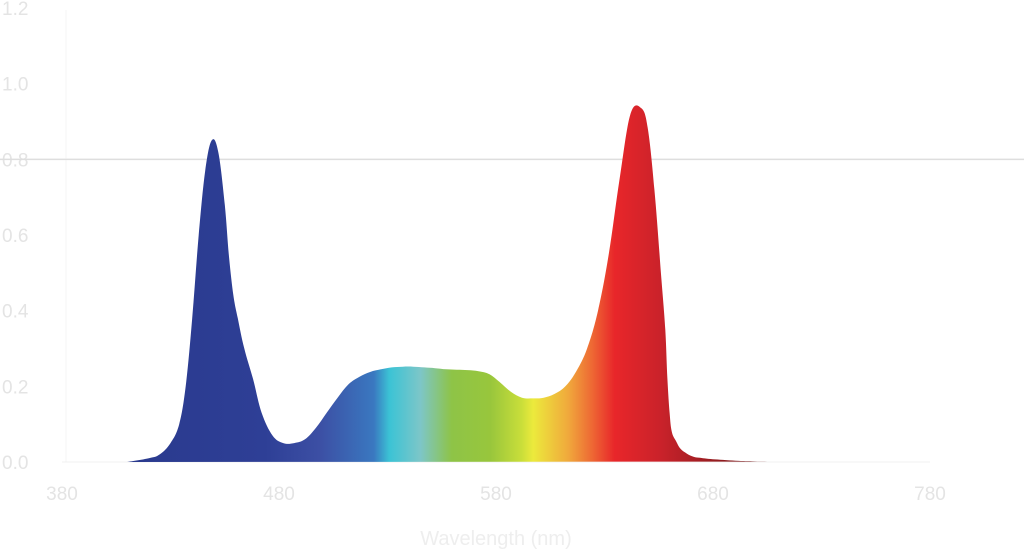 This screenshot has width=1024, height=553. I want to click on y-tick-label: 0.4, so click(15, 312).